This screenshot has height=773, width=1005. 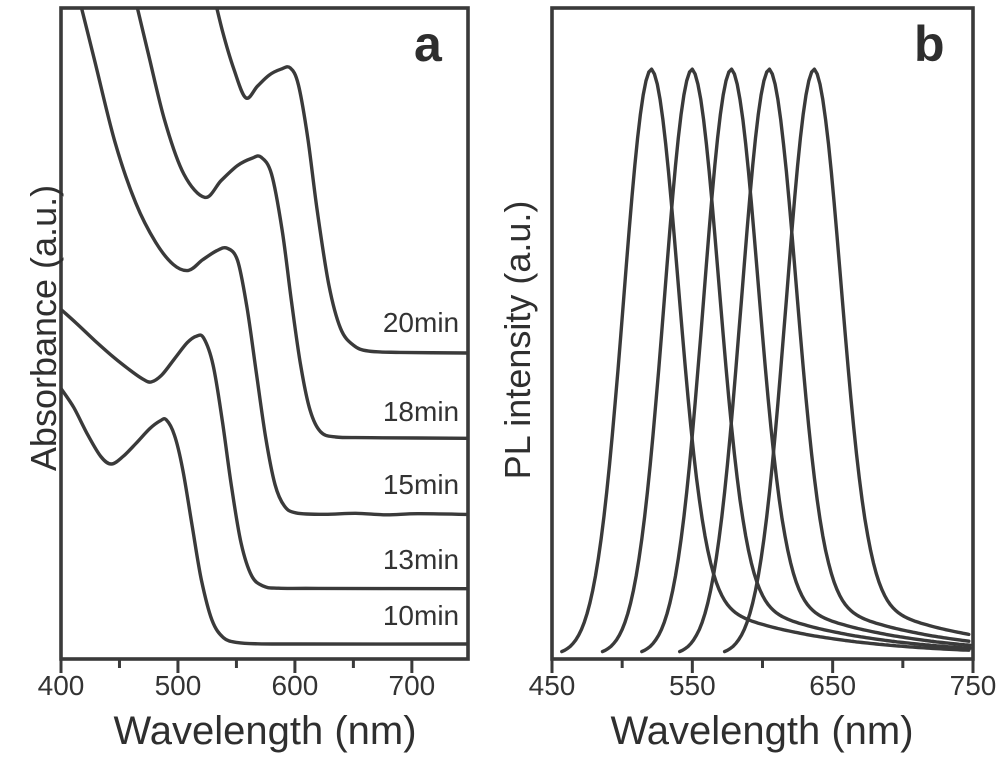 What do you see at coordinates (421, 484) in the screenshot?
I see `curve-label-15min: 15min` at bounding box center [421, 484].